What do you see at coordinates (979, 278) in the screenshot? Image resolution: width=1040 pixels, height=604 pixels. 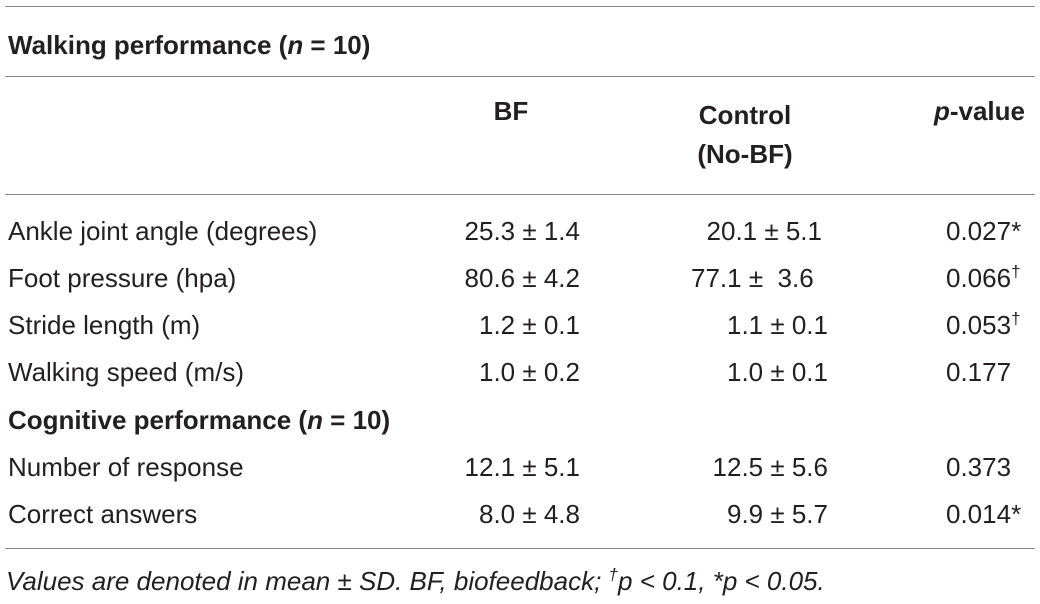 I see `p-value-number: 0.066` at bounding box center [979, 278].